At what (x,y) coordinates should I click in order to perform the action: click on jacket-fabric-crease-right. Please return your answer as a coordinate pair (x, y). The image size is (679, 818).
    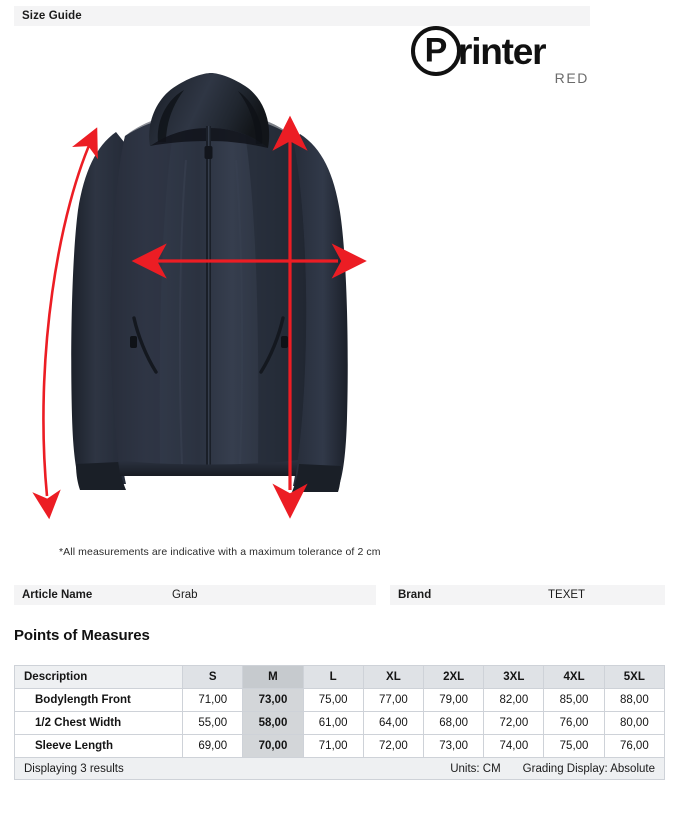
    Looking at the image, I should click on (239, 312).